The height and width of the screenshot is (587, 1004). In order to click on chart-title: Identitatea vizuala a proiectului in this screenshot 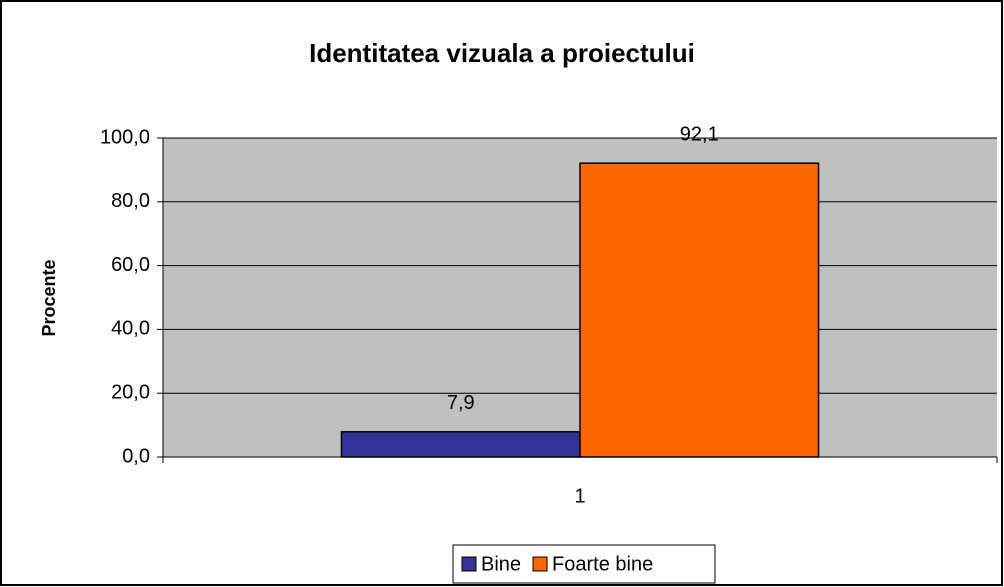, I will do `click(502, 53)`.